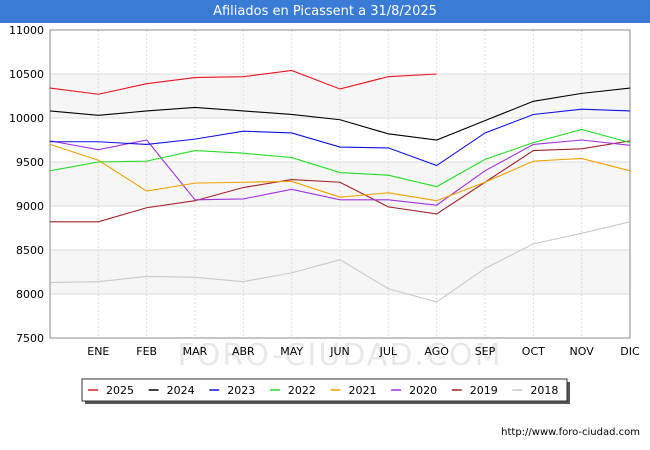  What do you see at coordinates (98, 351) in the screenshot?
I see `x-tick-label: ENE` at bounding box center [98, 351].